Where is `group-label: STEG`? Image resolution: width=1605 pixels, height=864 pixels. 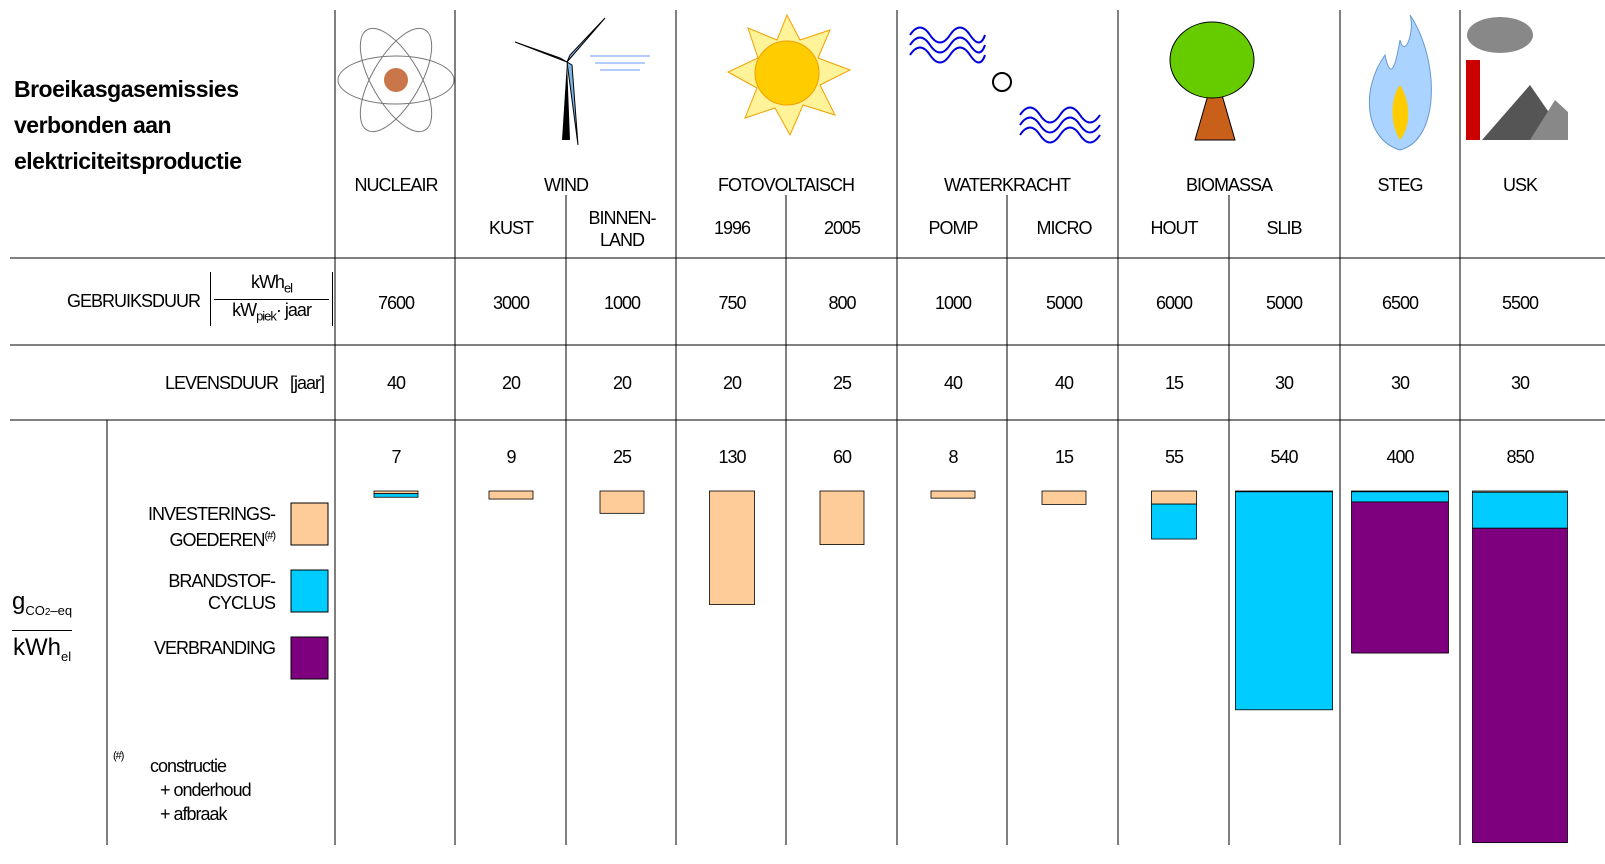 group-label: STEG is located at coordinates (1400, 185).